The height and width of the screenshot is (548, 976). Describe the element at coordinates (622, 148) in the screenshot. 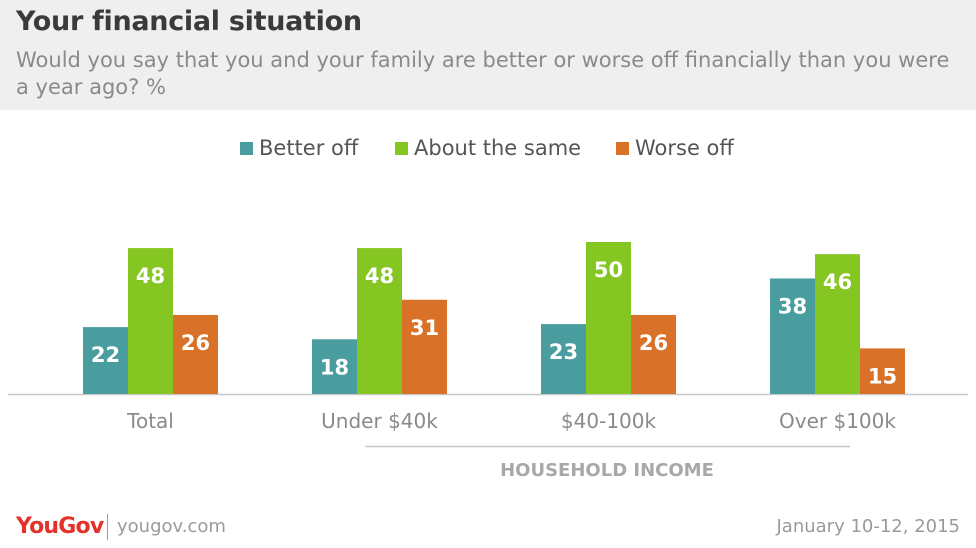

I see `legend-swatch-worse-off` at that location.